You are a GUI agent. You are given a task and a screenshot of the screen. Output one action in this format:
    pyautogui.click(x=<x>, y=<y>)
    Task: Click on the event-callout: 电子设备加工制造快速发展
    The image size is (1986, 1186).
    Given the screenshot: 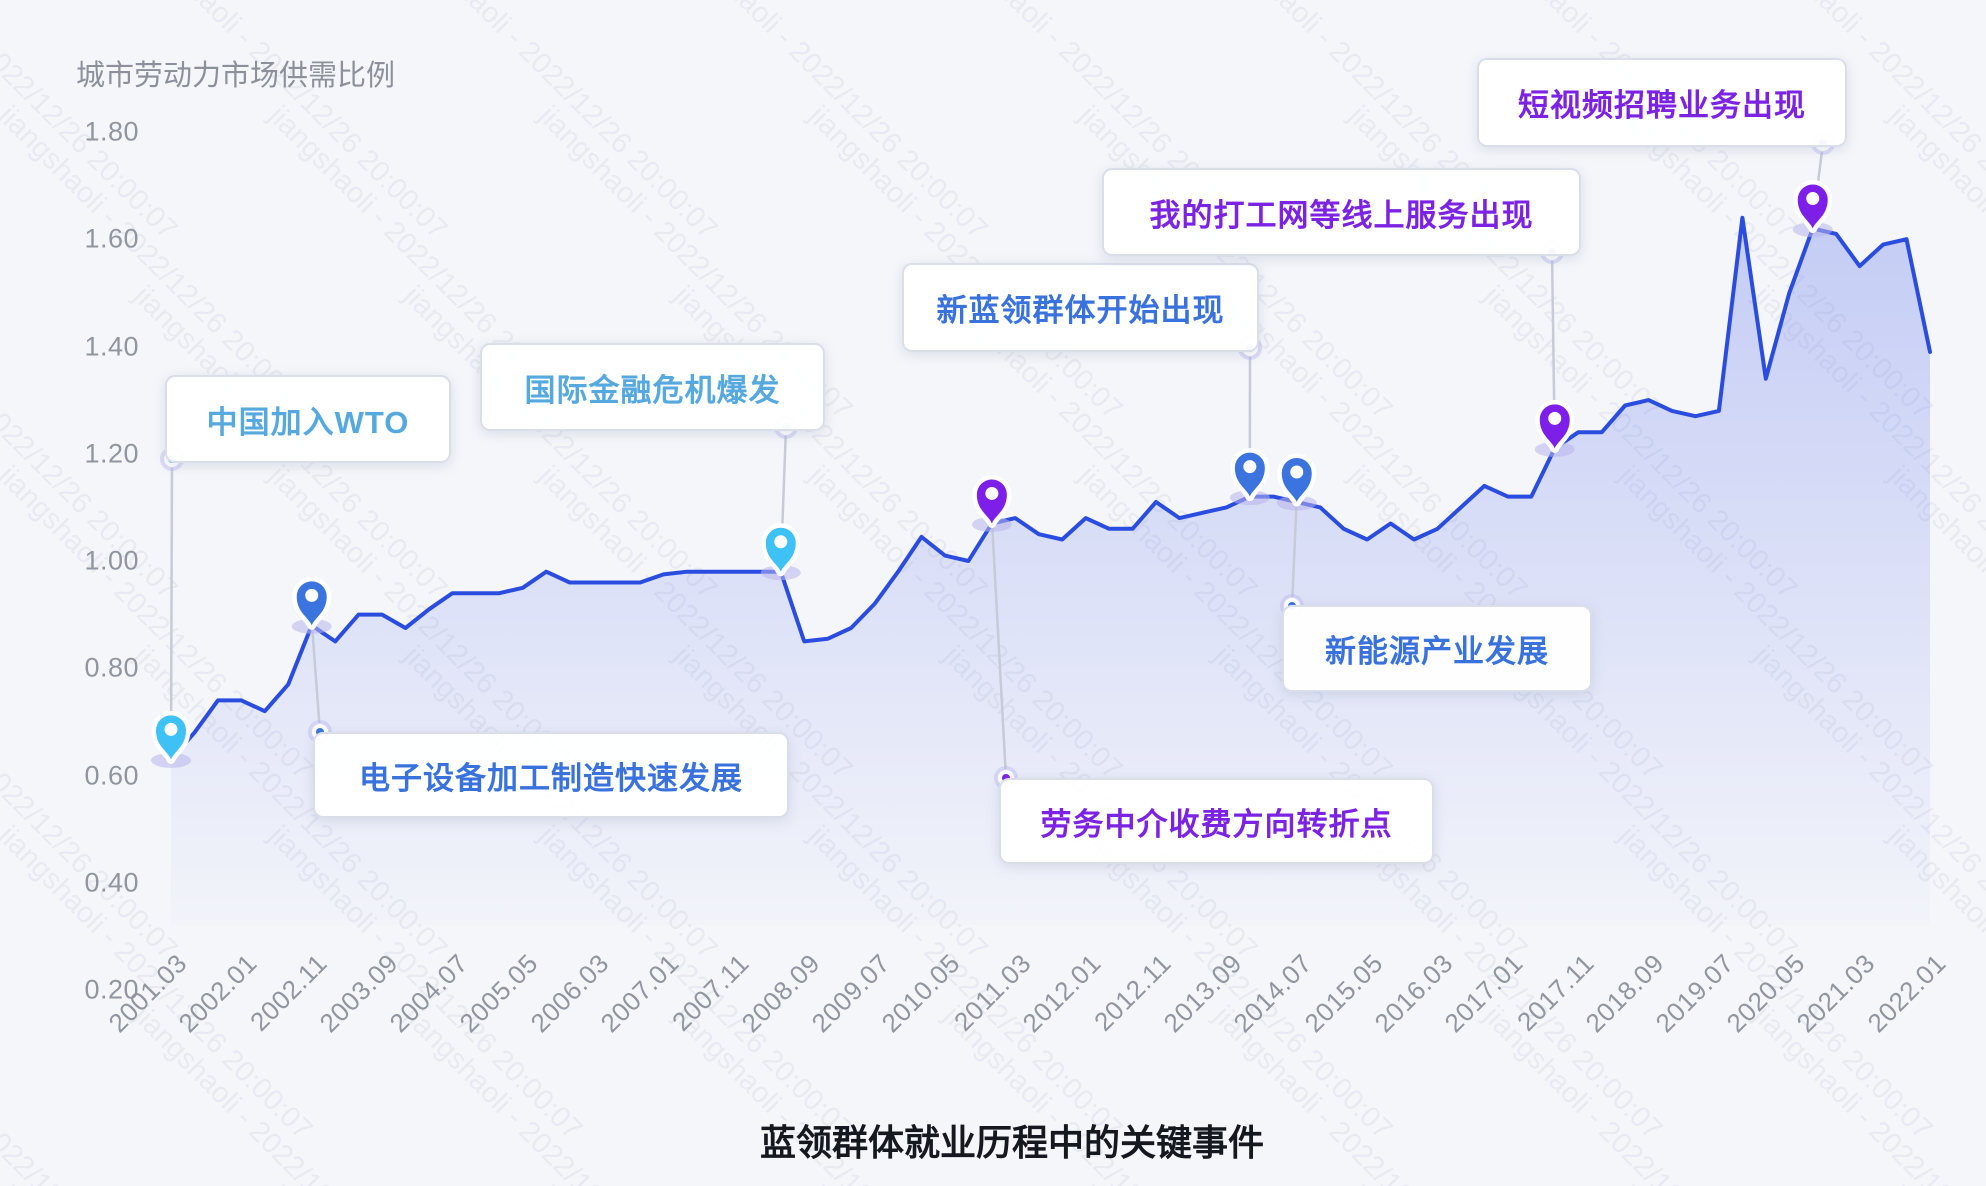 What is the action you would take?
    pyautogui.click(x=551, y=775)
    